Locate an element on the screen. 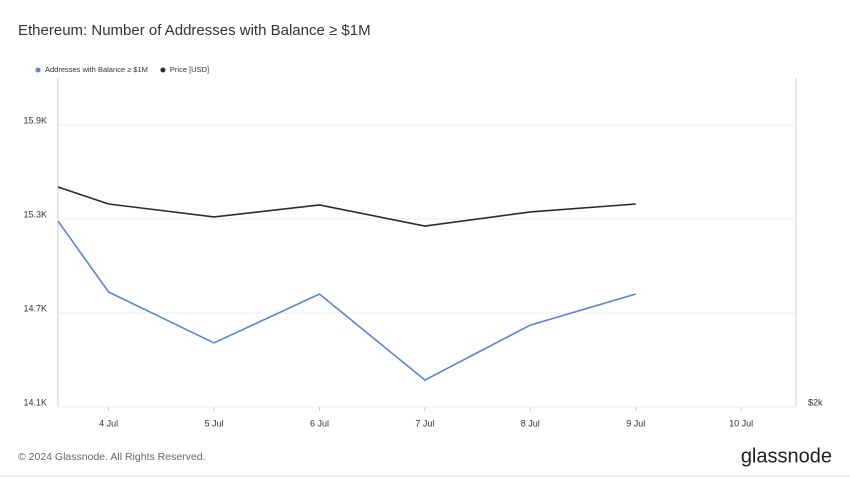 The width and height of the screenshot is (850, 478). series-line is located at coordinates (346, 206).